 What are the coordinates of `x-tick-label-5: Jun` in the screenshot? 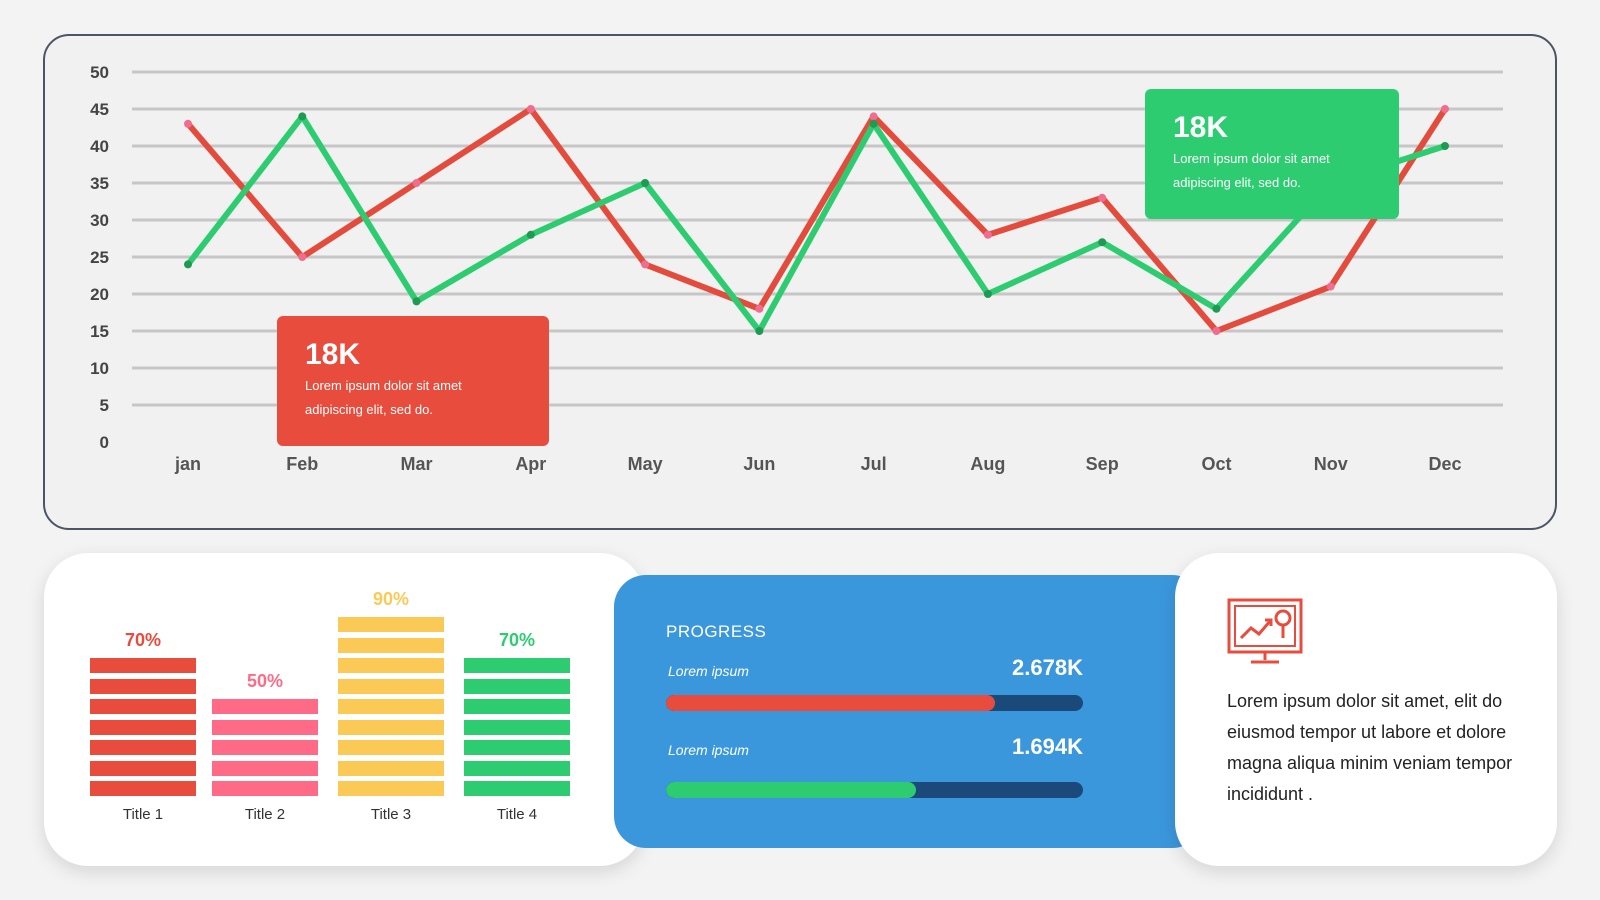 It's located at (759, 464).